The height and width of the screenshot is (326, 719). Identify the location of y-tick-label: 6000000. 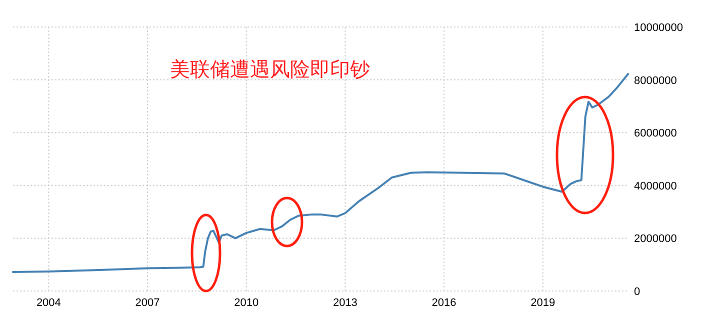
(655, 134).